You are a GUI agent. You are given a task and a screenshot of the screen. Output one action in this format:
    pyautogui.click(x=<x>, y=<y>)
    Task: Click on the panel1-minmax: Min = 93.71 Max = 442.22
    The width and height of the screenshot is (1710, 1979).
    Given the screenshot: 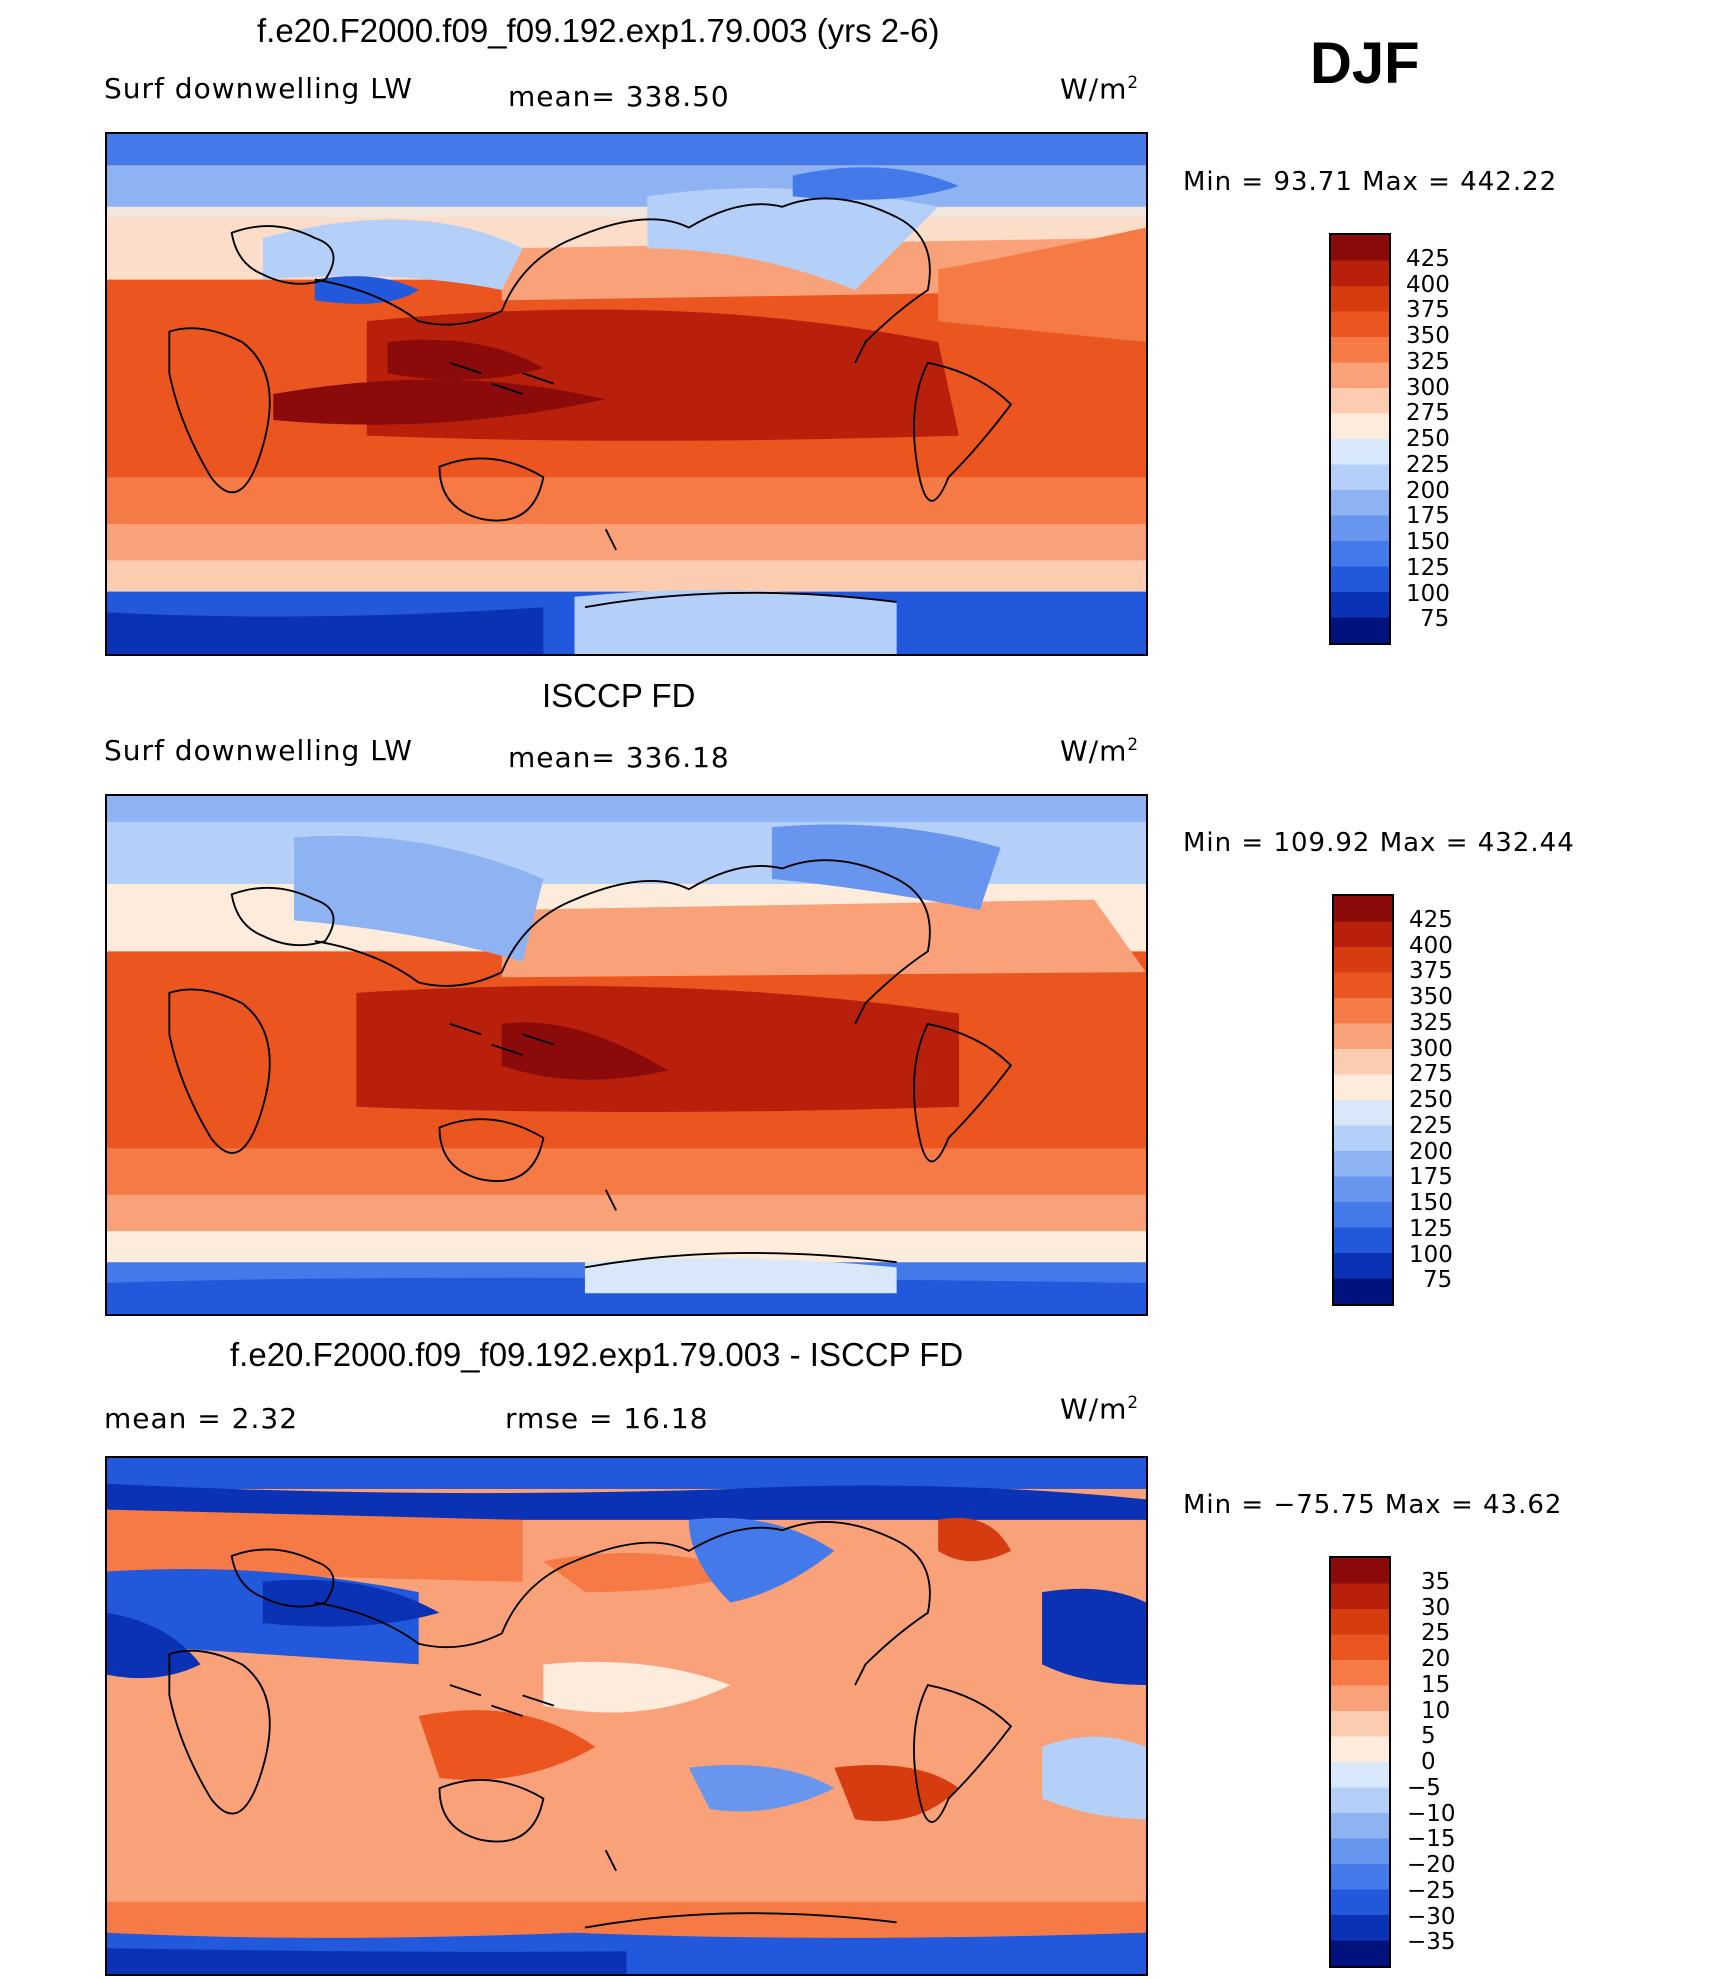 What is the action you would take?
    pyautogui.click(x=1370, y=182)
    